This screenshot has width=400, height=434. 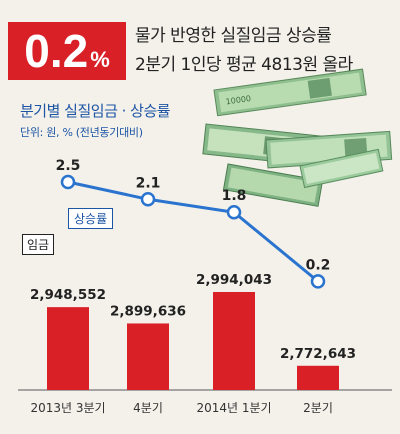 What do you see at coordinates (67, 408) in the screenshot?
I see `x-tick-label: 2013년 3분기` at bounding box center [67, 408].